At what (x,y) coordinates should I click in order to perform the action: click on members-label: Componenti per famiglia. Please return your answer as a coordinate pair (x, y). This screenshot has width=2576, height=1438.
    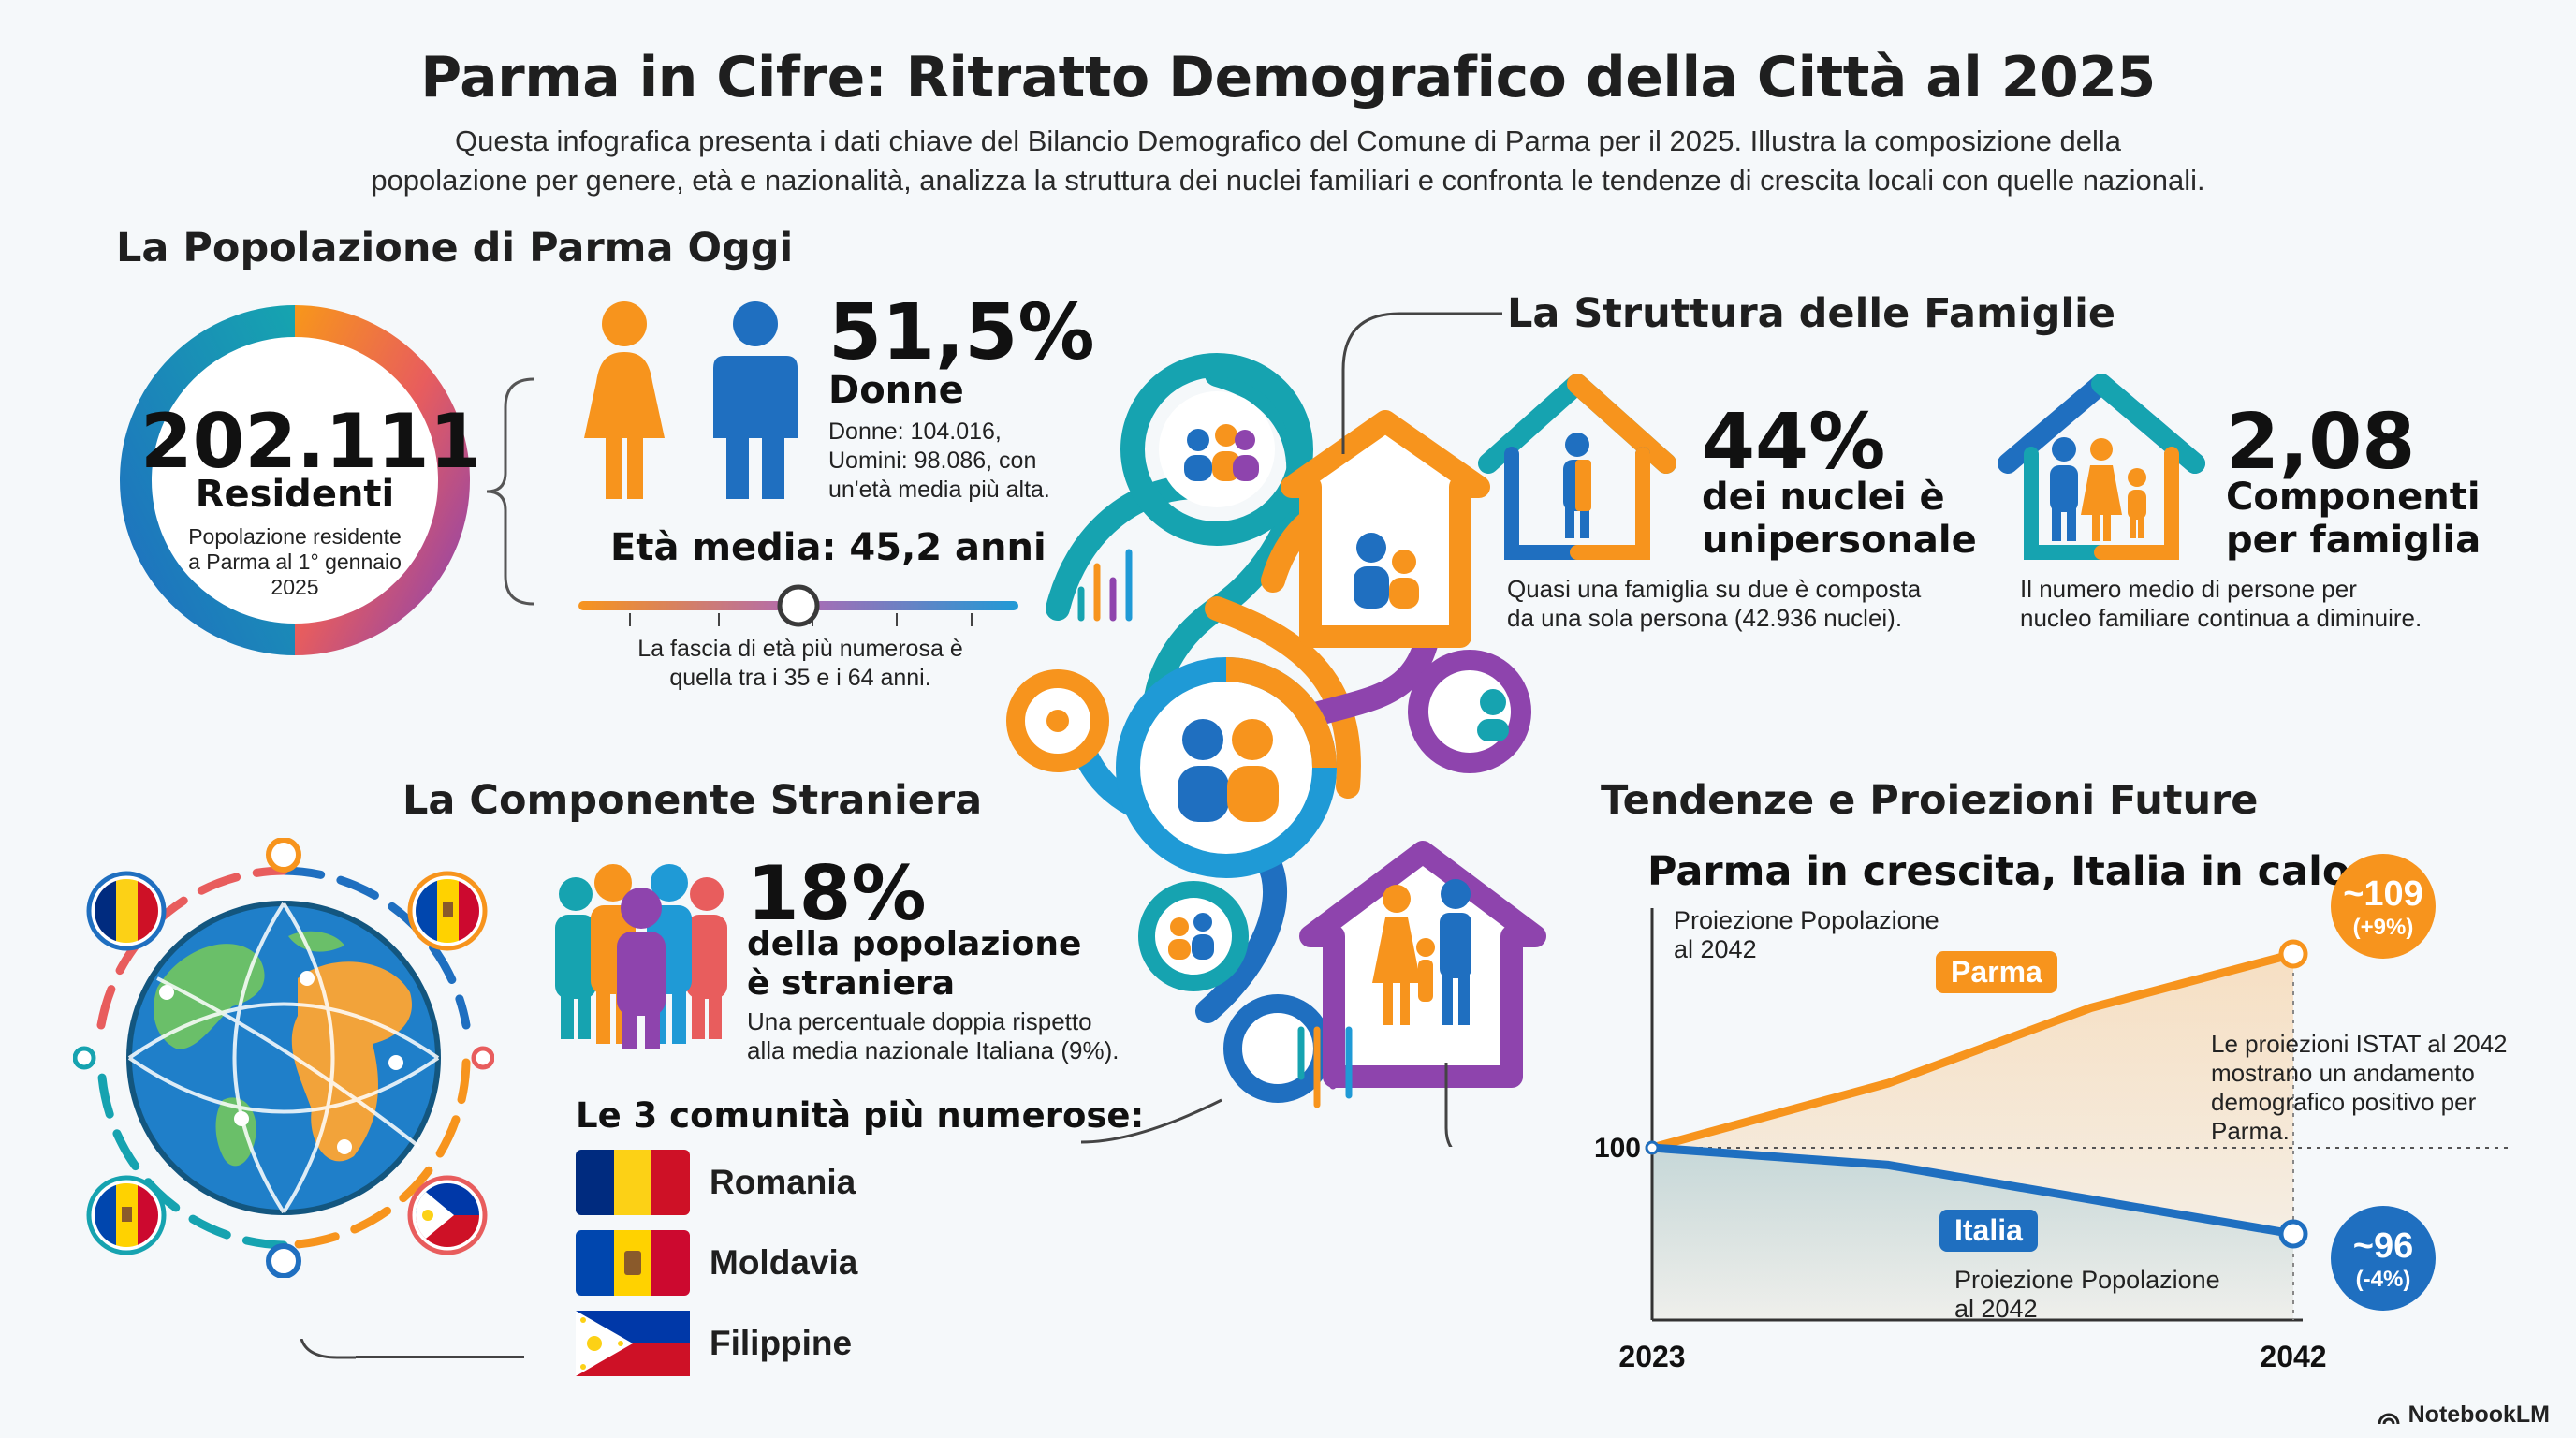
    Looking at the image, I should click on (2353, 519).